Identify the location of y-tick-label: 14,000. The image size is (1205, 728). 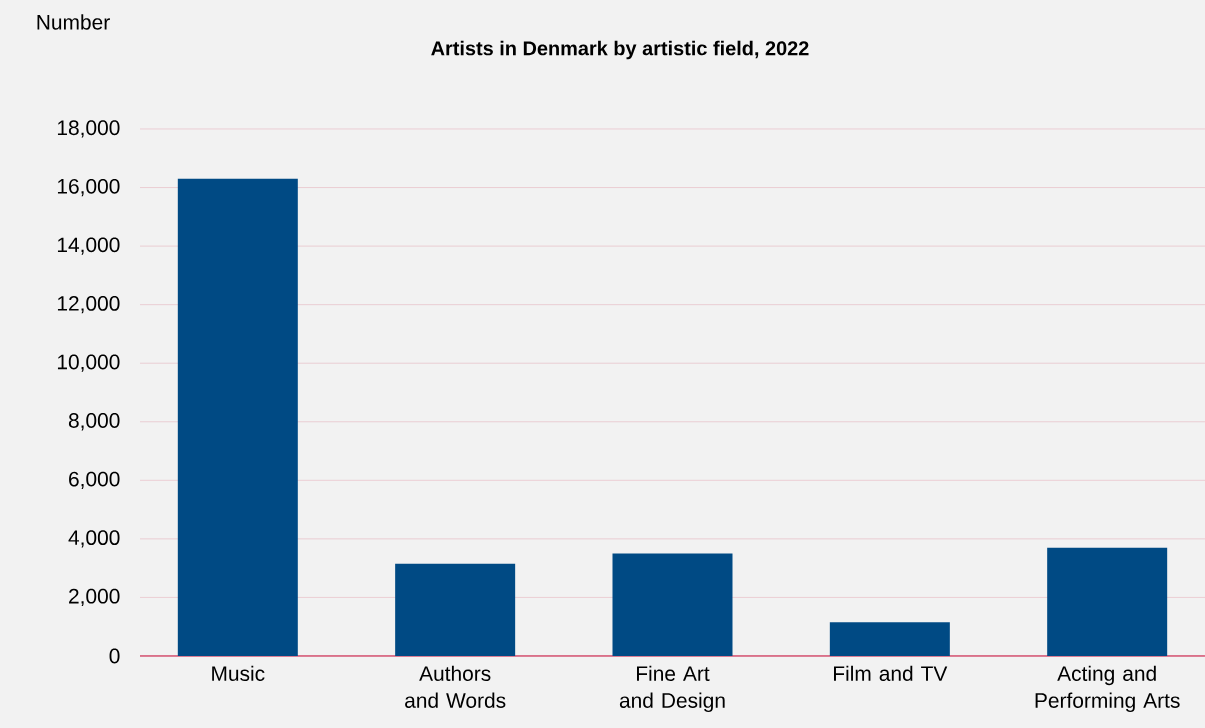
(88, 246).